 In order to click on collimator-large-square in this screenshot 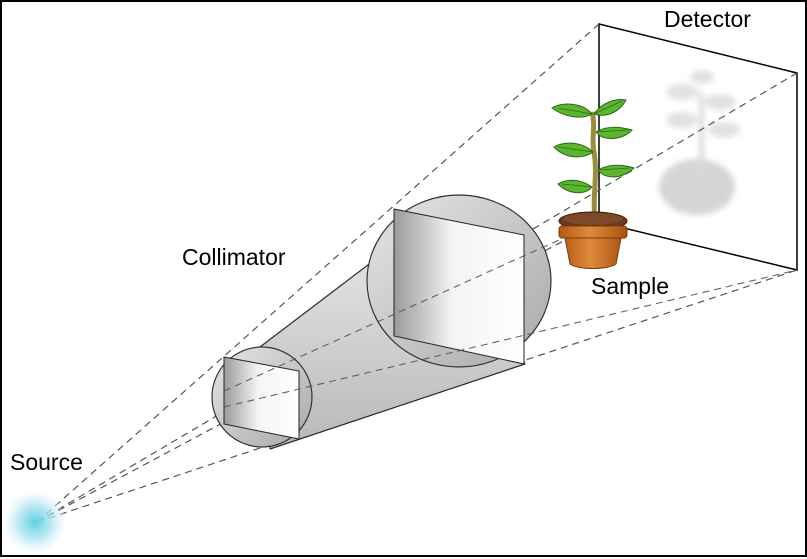, I will do `click(459, 286)`.